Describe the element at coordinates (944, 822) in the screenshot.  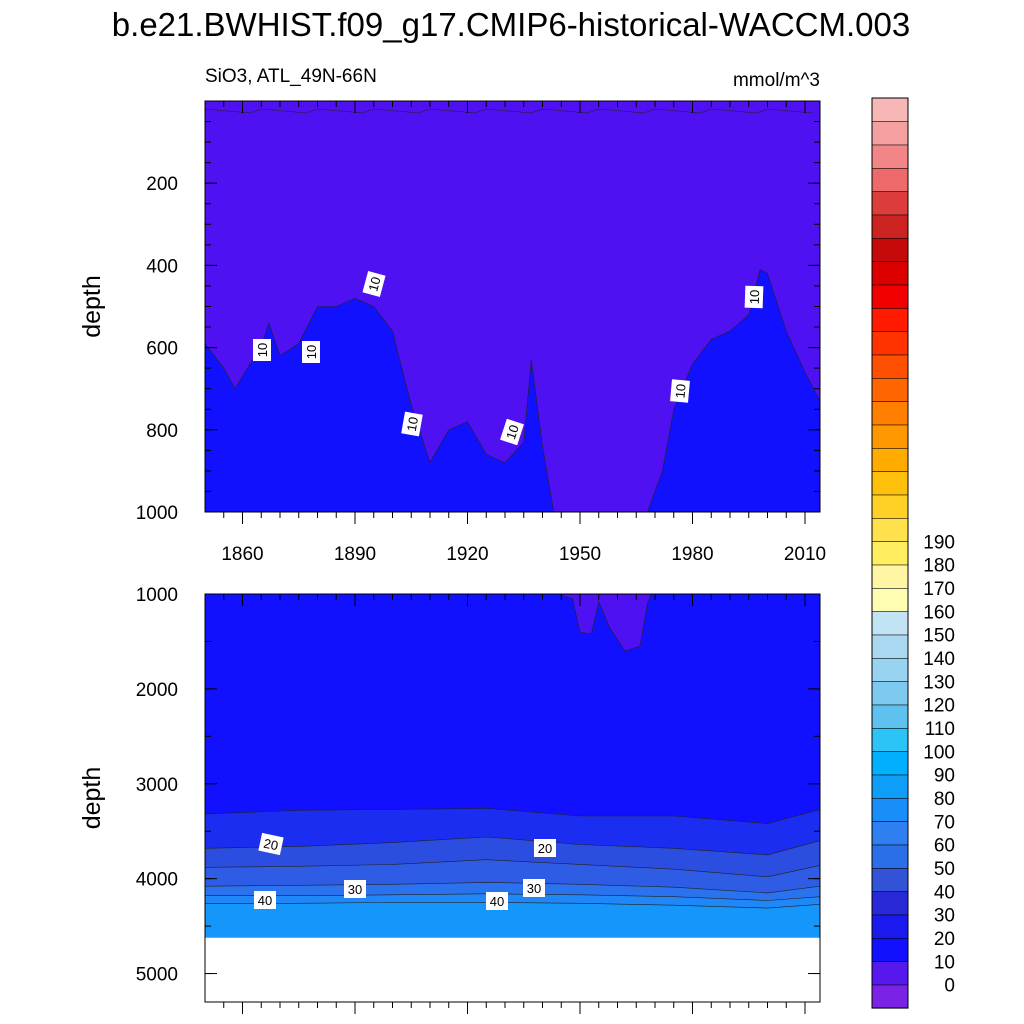
I see `colorbar-label: 70` at that location.